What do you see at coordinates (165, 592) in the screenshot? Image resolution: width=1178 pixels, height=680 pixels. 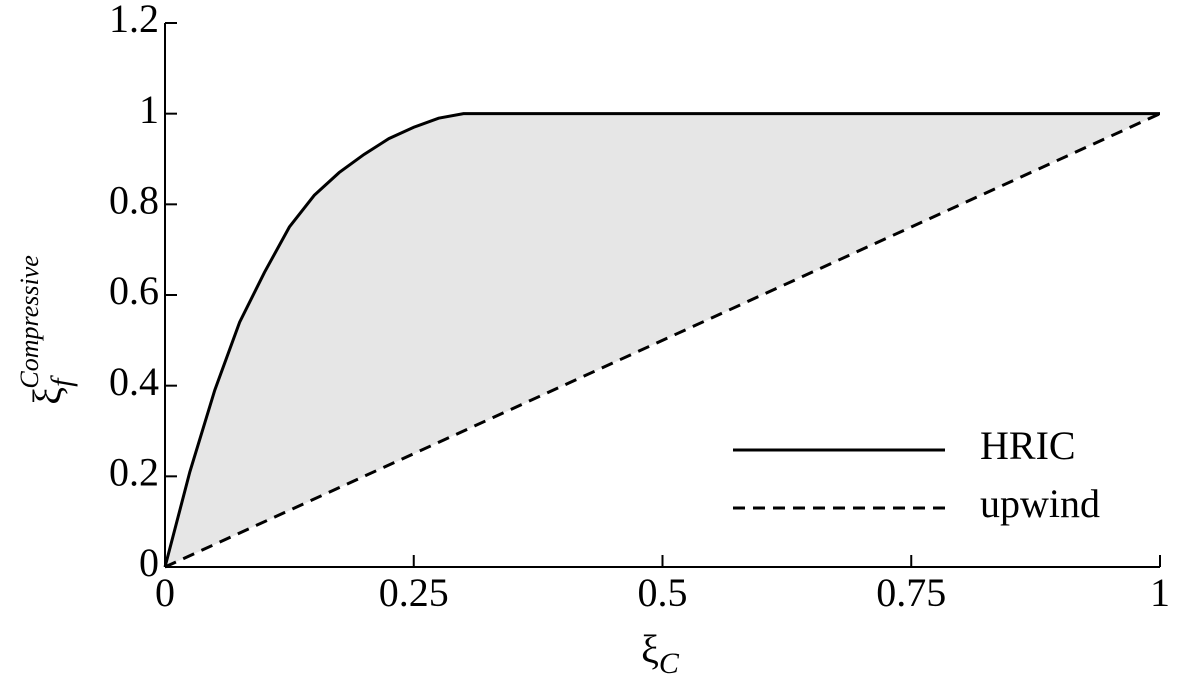 I see `x-tick-label: 0` at bounding box center [165, 592].